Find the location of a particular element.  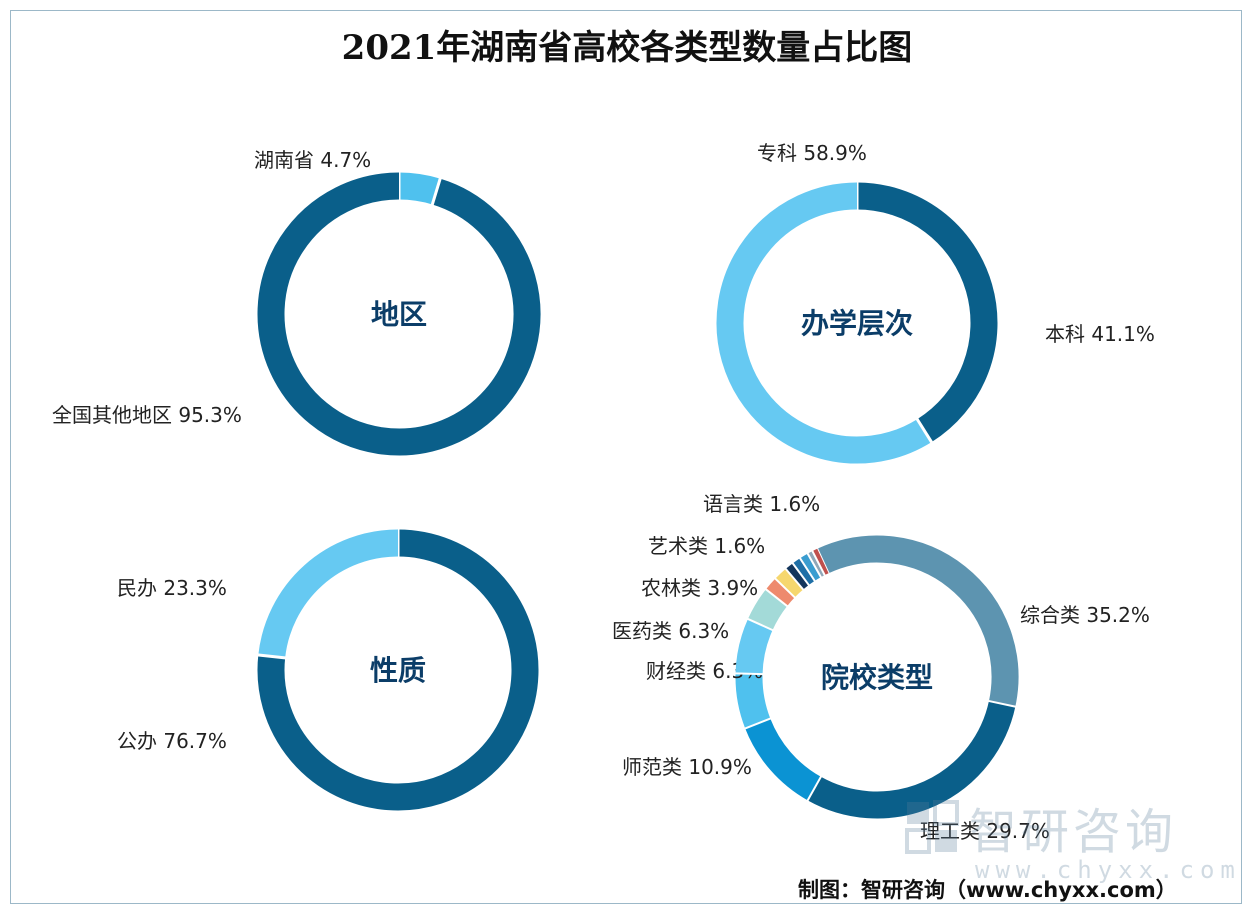

watermark-name: 智研咨询 is located at coordinates (1073, 832).